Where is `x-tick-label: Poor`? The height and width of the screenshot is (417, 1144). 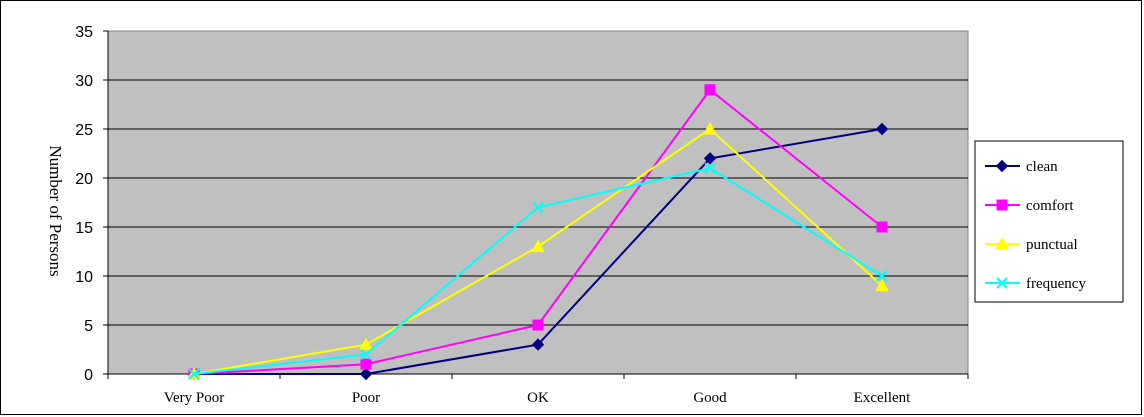
x-tick-label: Poor is located at coordinates (366, 398).